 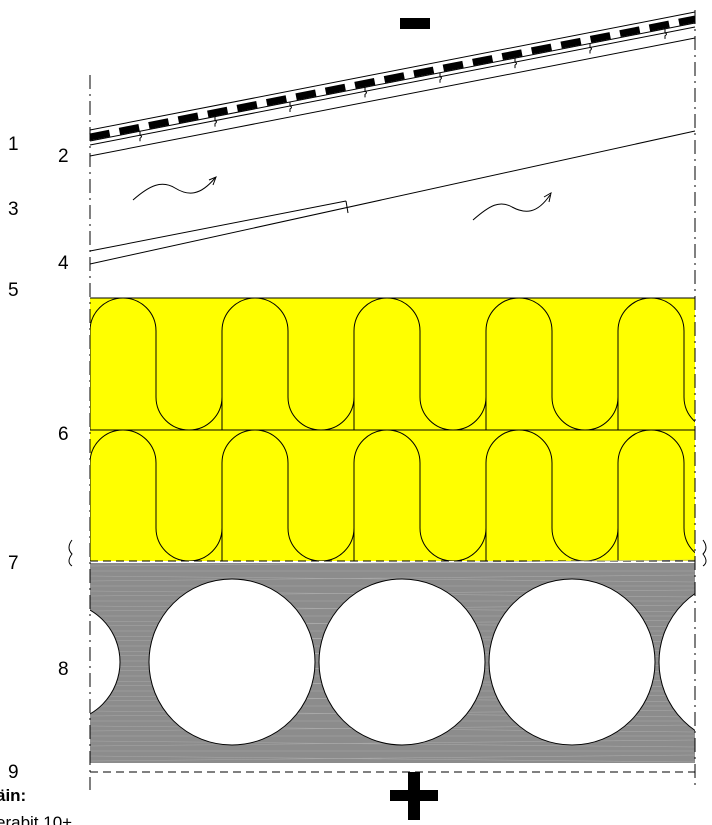 What do you see at coordinates (415, 23) in the screenshot?
I see `minus-sign-icon` at bounding box center [415, 23].